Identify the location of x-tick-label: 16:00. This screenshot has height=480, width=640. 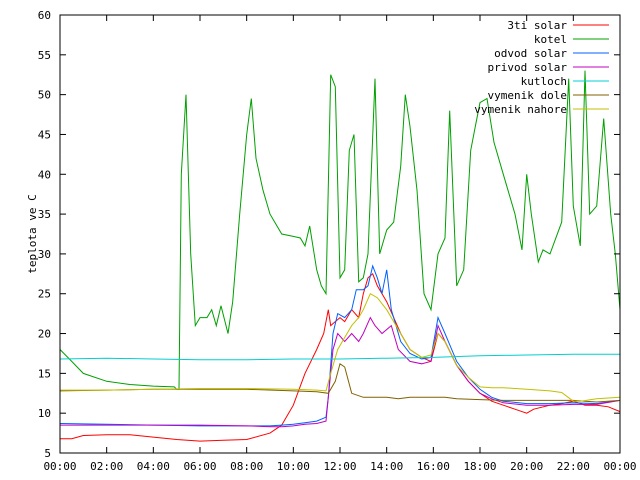
(433, 466).